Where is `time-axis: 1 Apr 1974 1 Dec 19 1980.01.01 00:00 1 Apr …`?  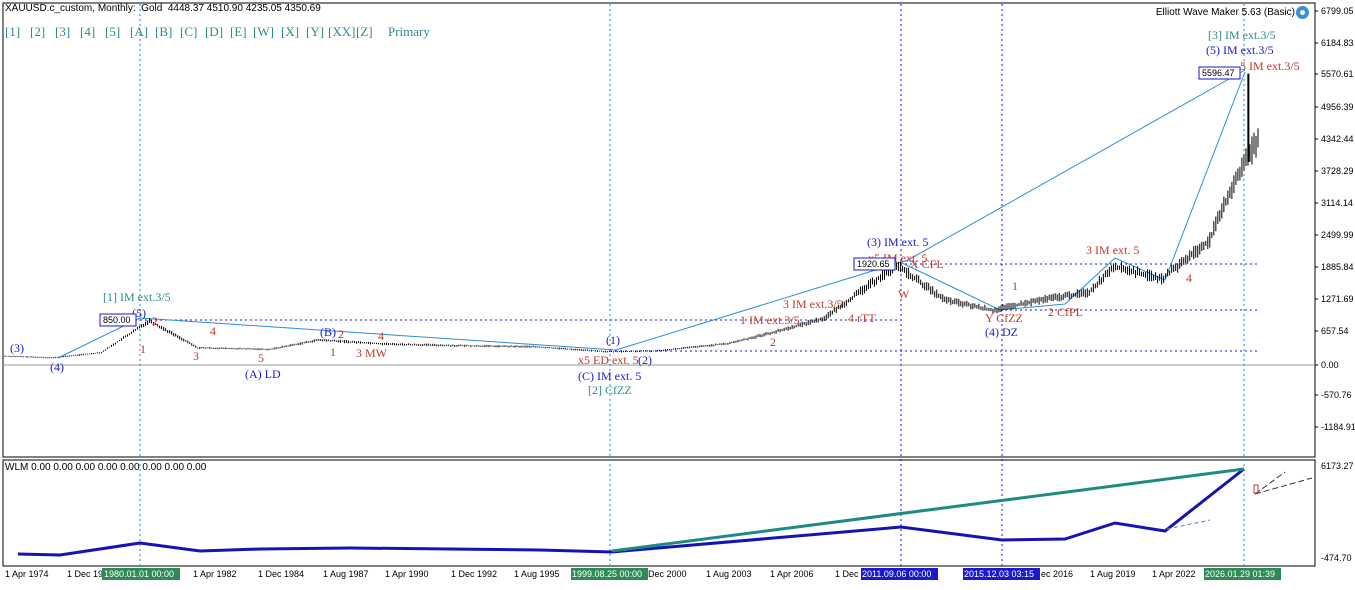 time-axis: 1 Apr 1974 1 Dec 19 1980.01.01 00:00 1 Apr … is located at coordinates (643, 574).